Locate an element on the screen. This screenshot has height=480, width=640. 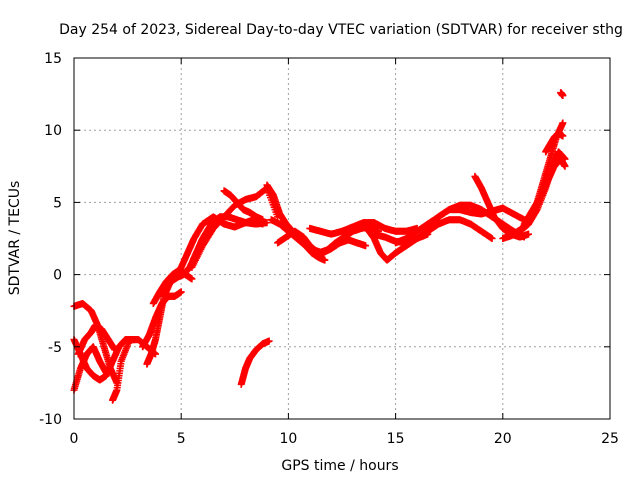
y-axis-label: SDTVAR / TECUs is located at coordinates (15, 238).